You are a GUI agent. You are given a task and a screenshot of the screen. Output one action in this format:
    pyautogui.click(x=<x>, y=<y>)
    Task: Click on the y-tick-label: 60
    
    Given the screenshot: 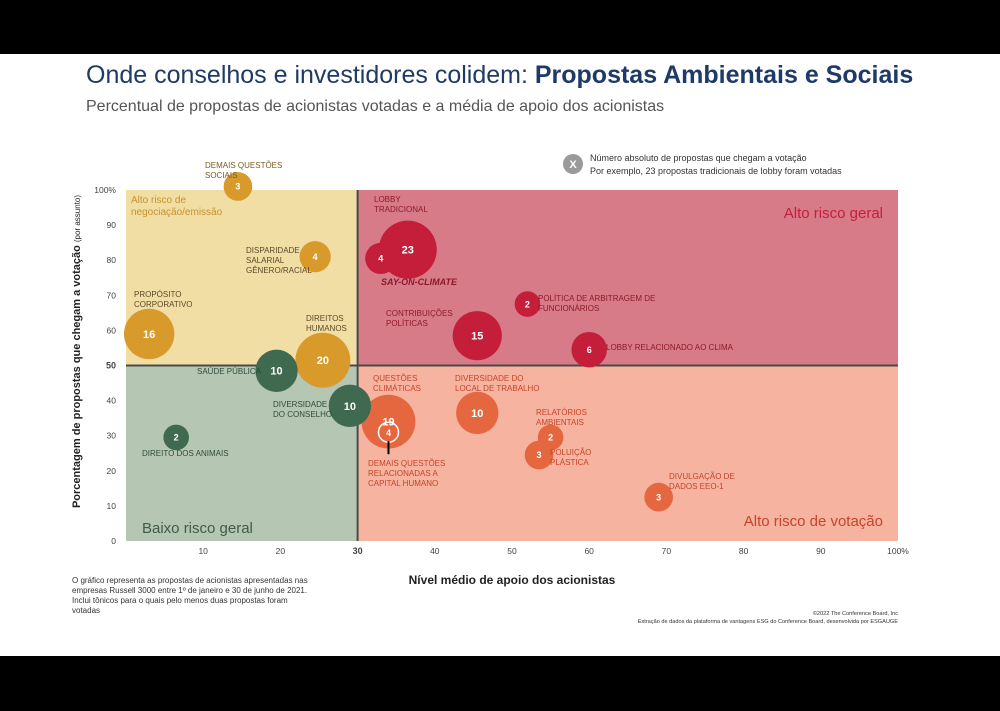 What is the action you would take?
    pyautogui.click(x=112, y=330)
    